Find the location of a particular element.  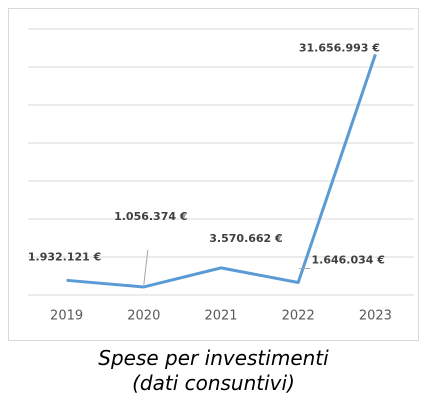

value-label: 3.570.662 € is located at coordinates (245, 238).